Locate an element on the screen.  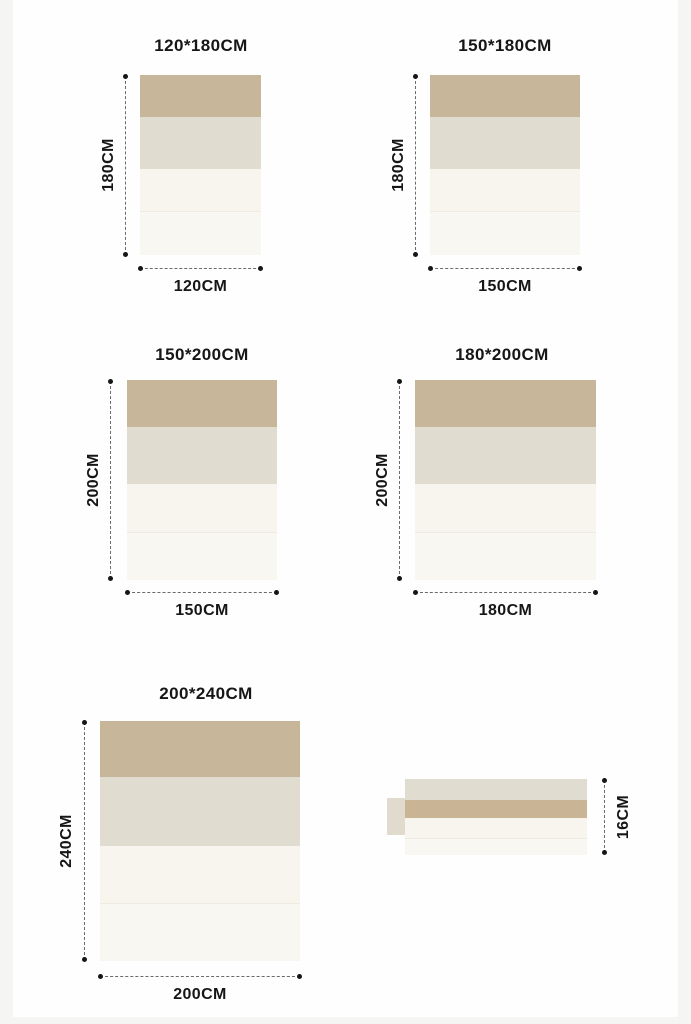
side-stripe-cream is located at coordinates (496, 828).